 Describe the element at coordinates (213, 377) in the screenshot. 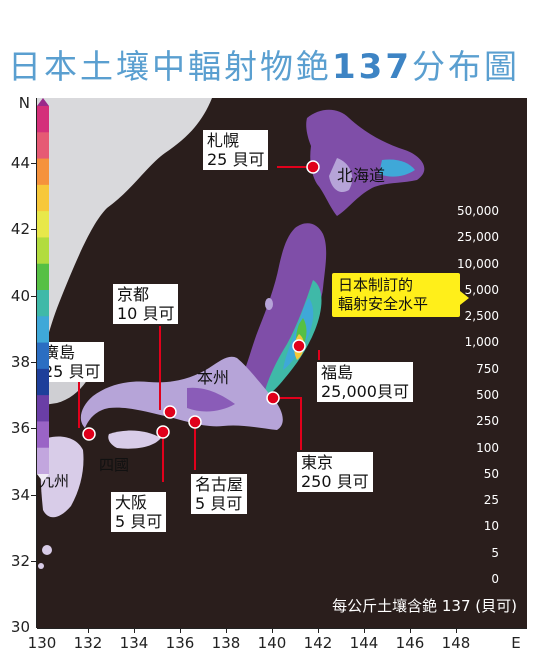

I see `region-label-honshu: 本州` at that location.